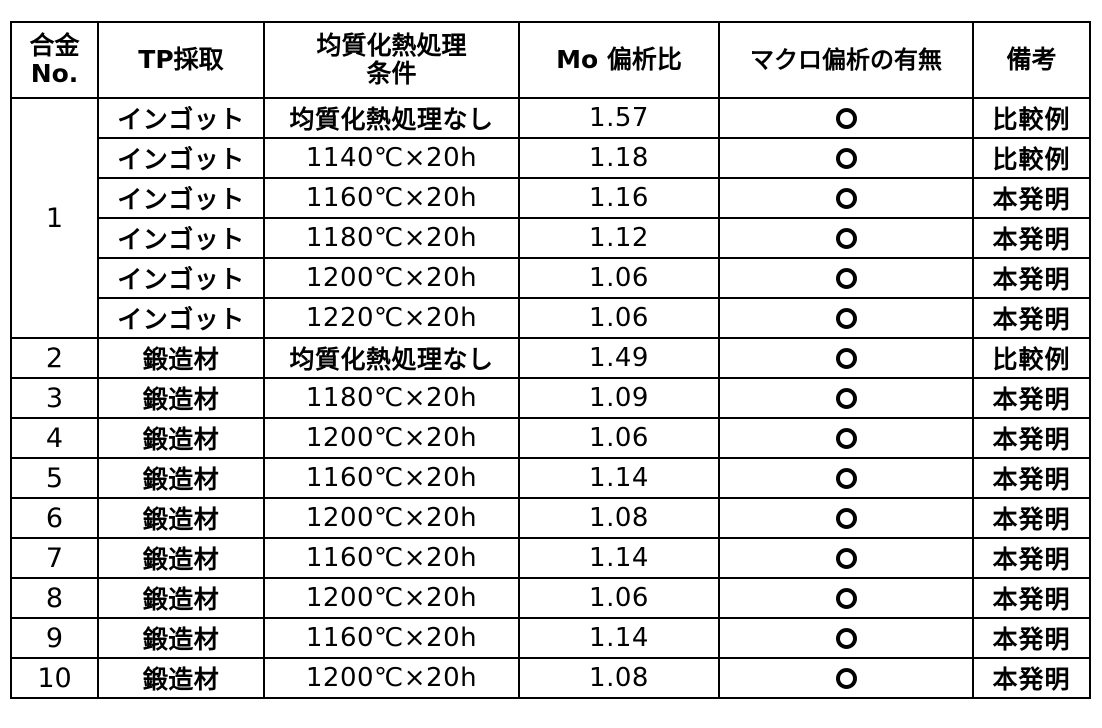  I want to click on table-row: 10 鍛造材 1200℃×20h 1.08 本発明, so click(550, 678).